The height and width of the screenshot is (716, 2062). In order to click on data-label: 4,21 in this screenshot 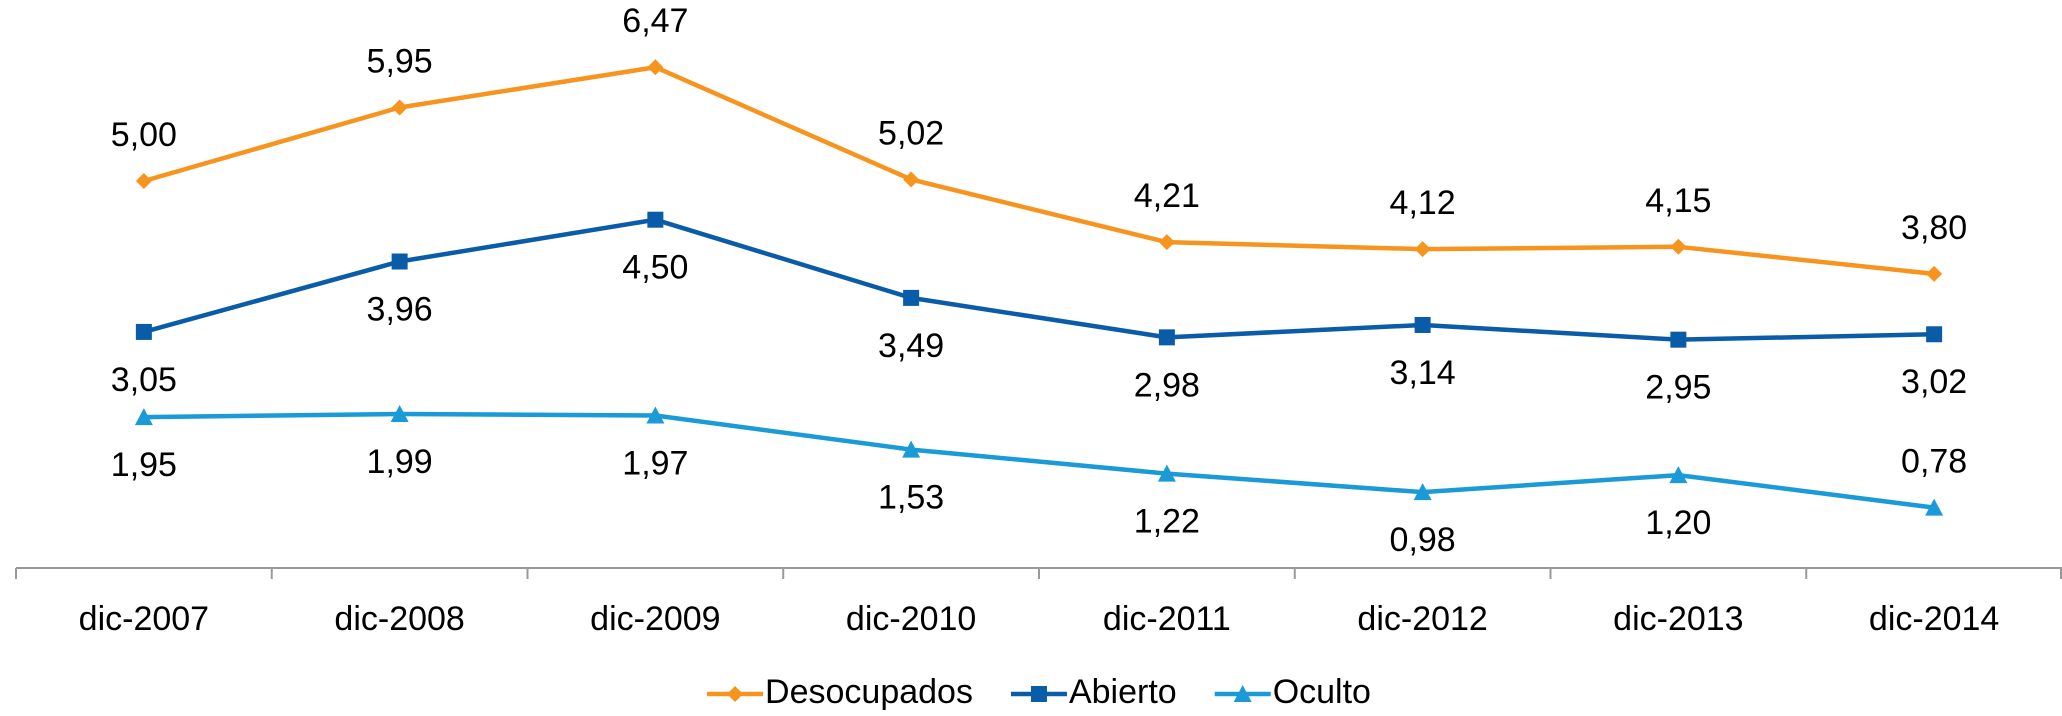, I will do `click(1167, 196)`.